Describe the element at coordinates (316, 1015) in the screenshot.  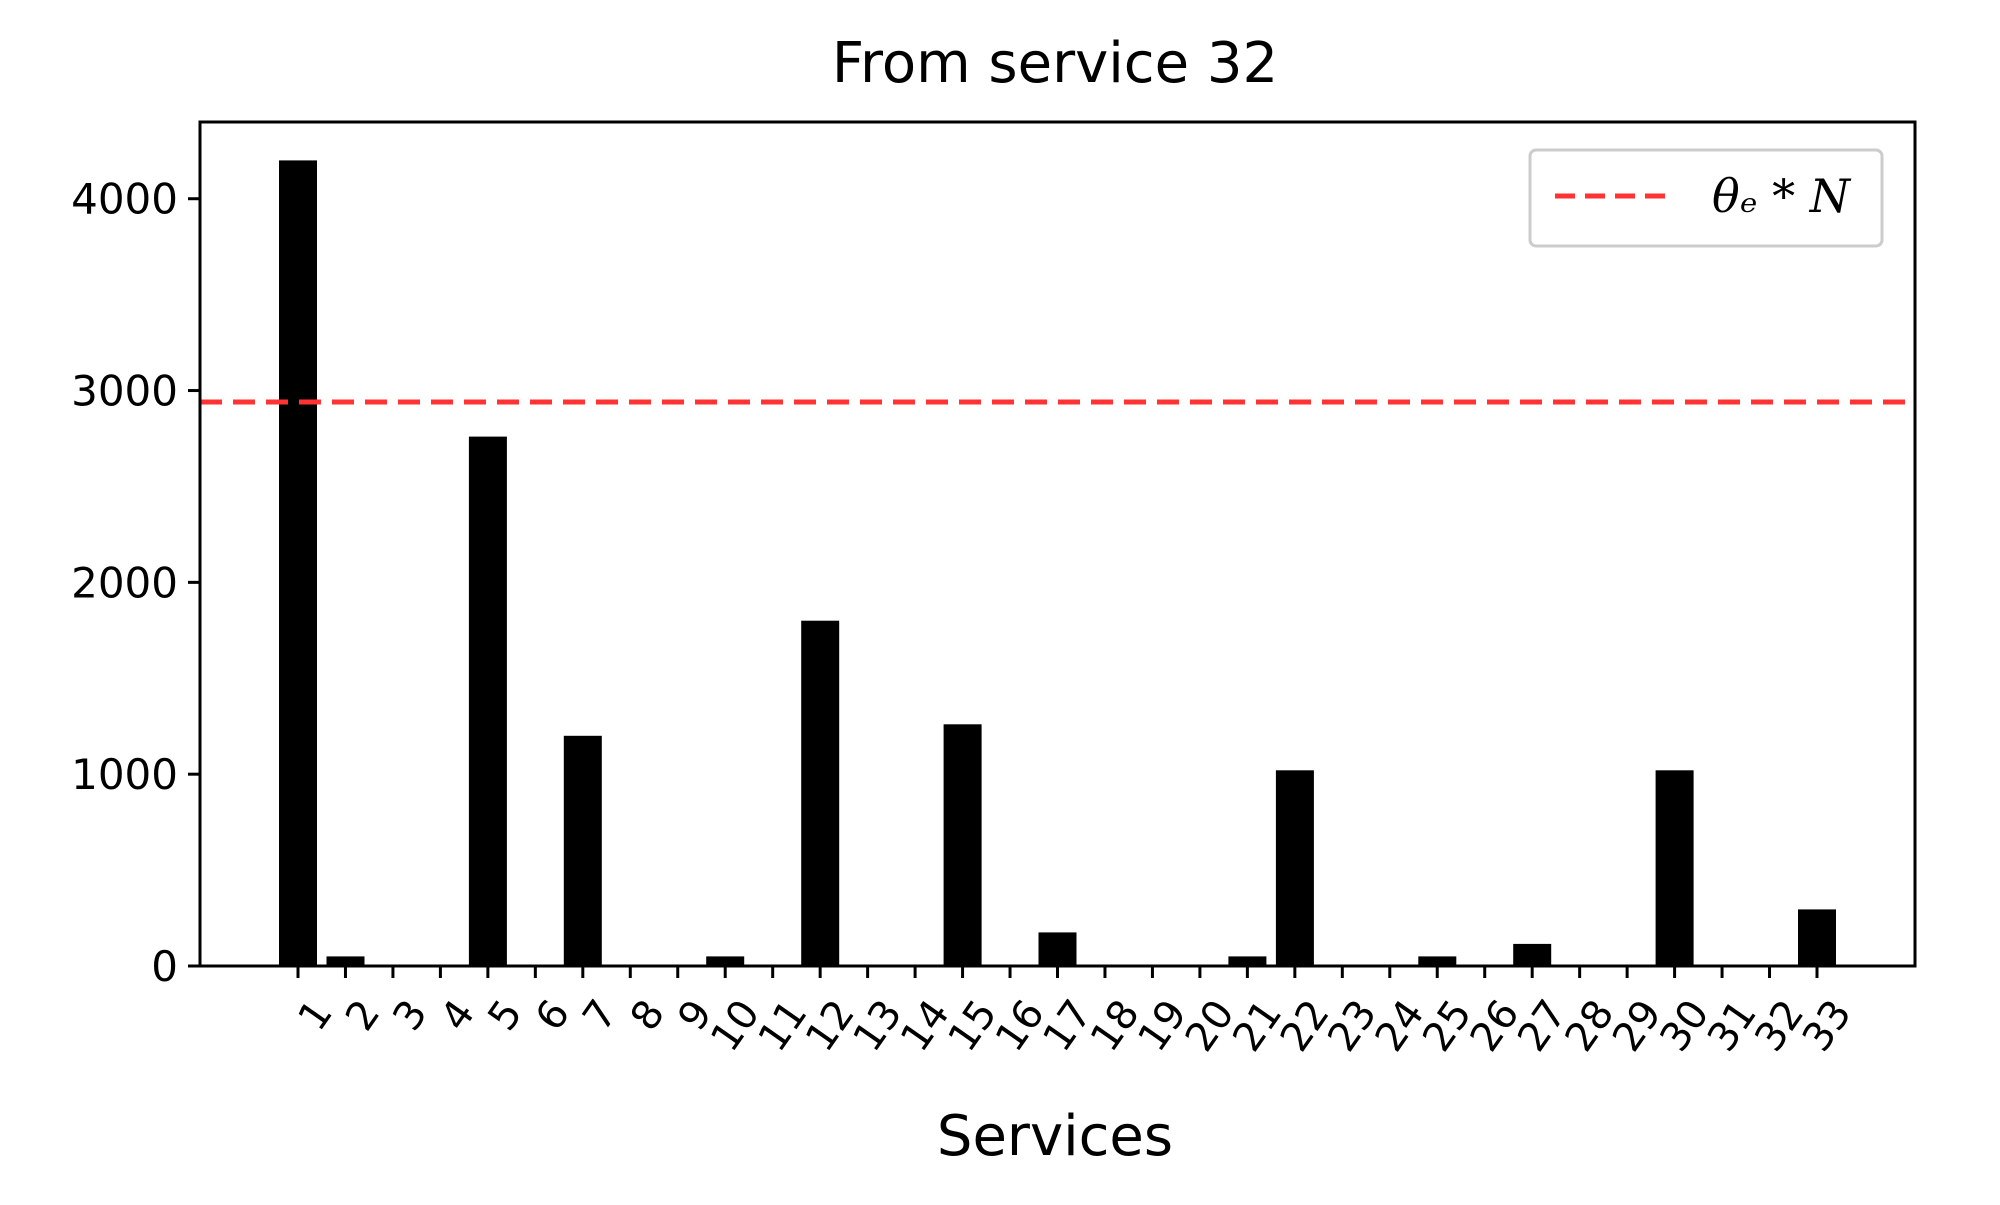
I see `x-tick-label-1: 1` at that location.